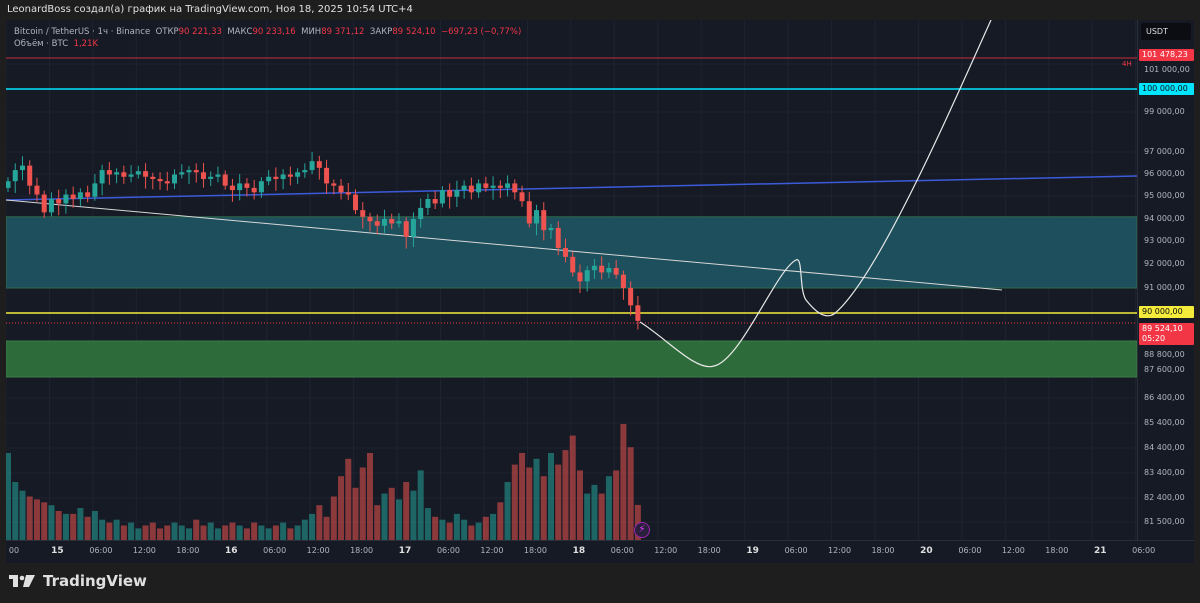  I want to click on high-label: МАКС, so click(240, 32).